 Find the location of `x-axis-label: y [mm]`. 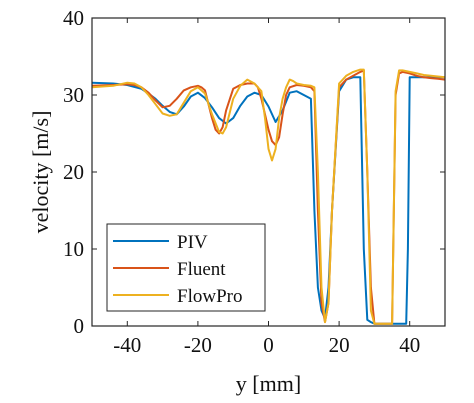

x-axis-label: y [mm] is located at coordinates (268, 383).